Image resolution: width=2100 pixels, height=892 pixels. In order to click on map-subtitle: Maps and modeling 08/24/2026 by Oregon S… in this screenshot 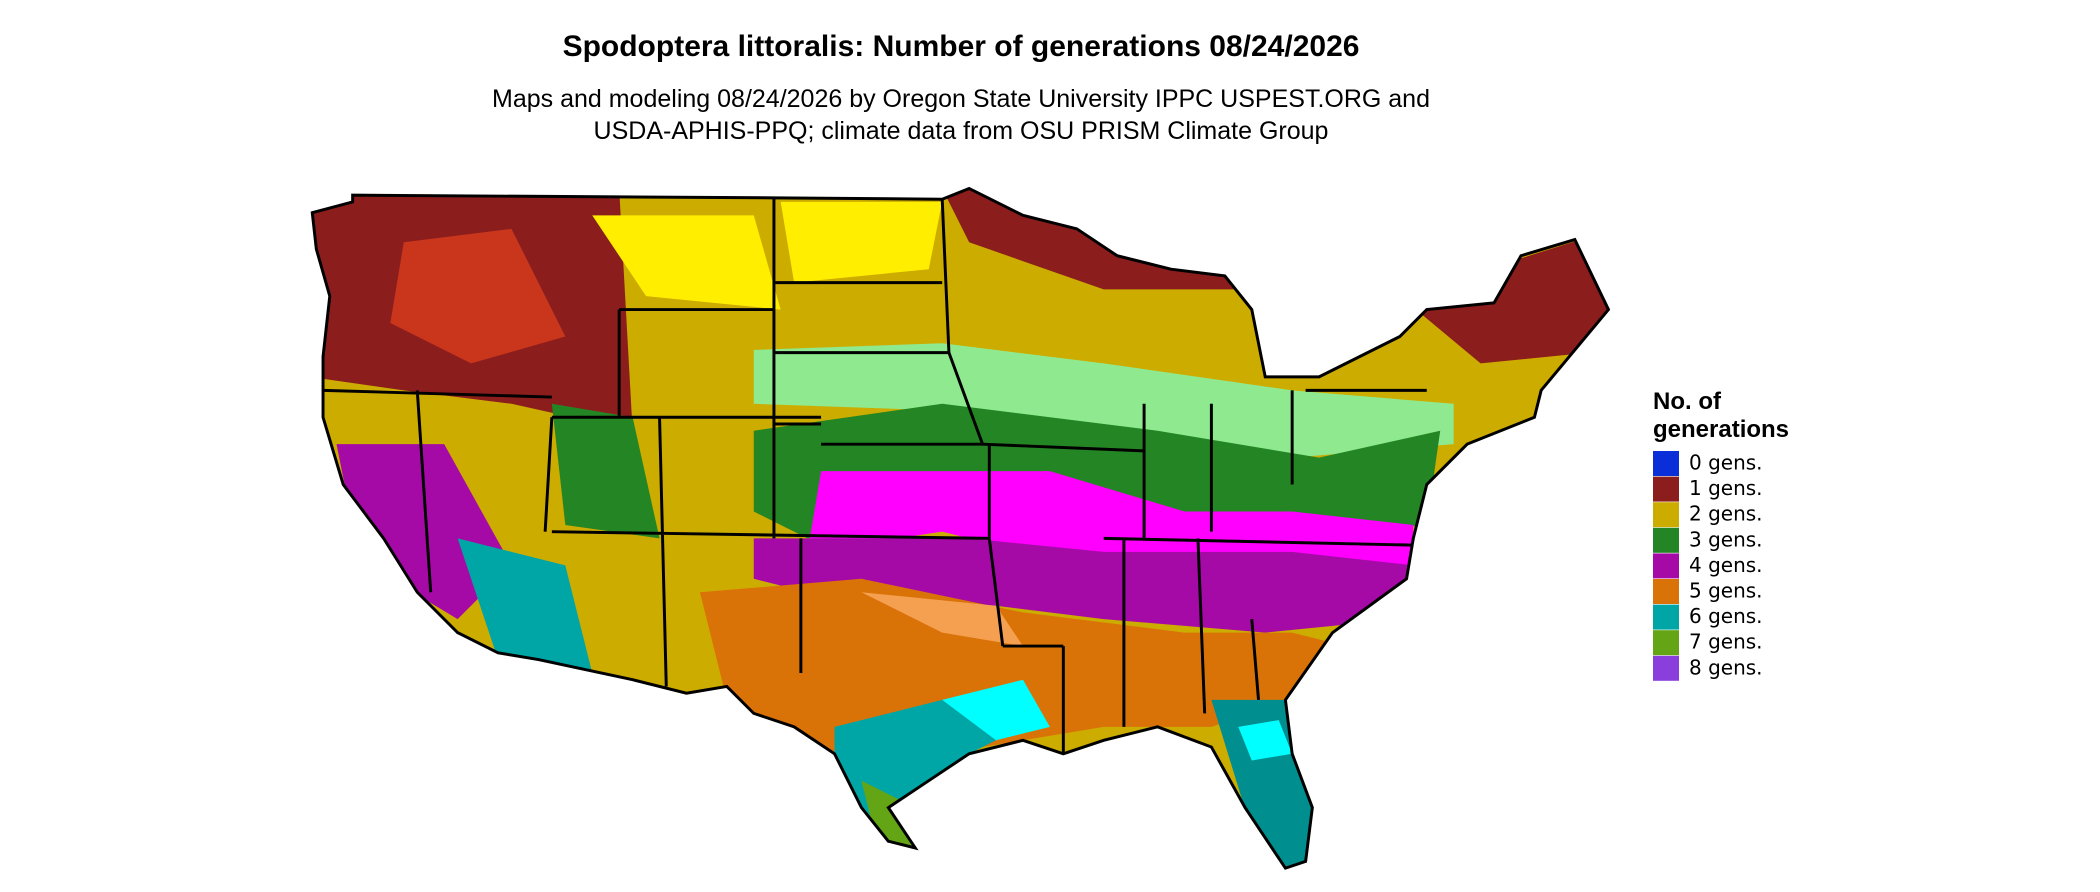, I will do `click(961, 99)`.